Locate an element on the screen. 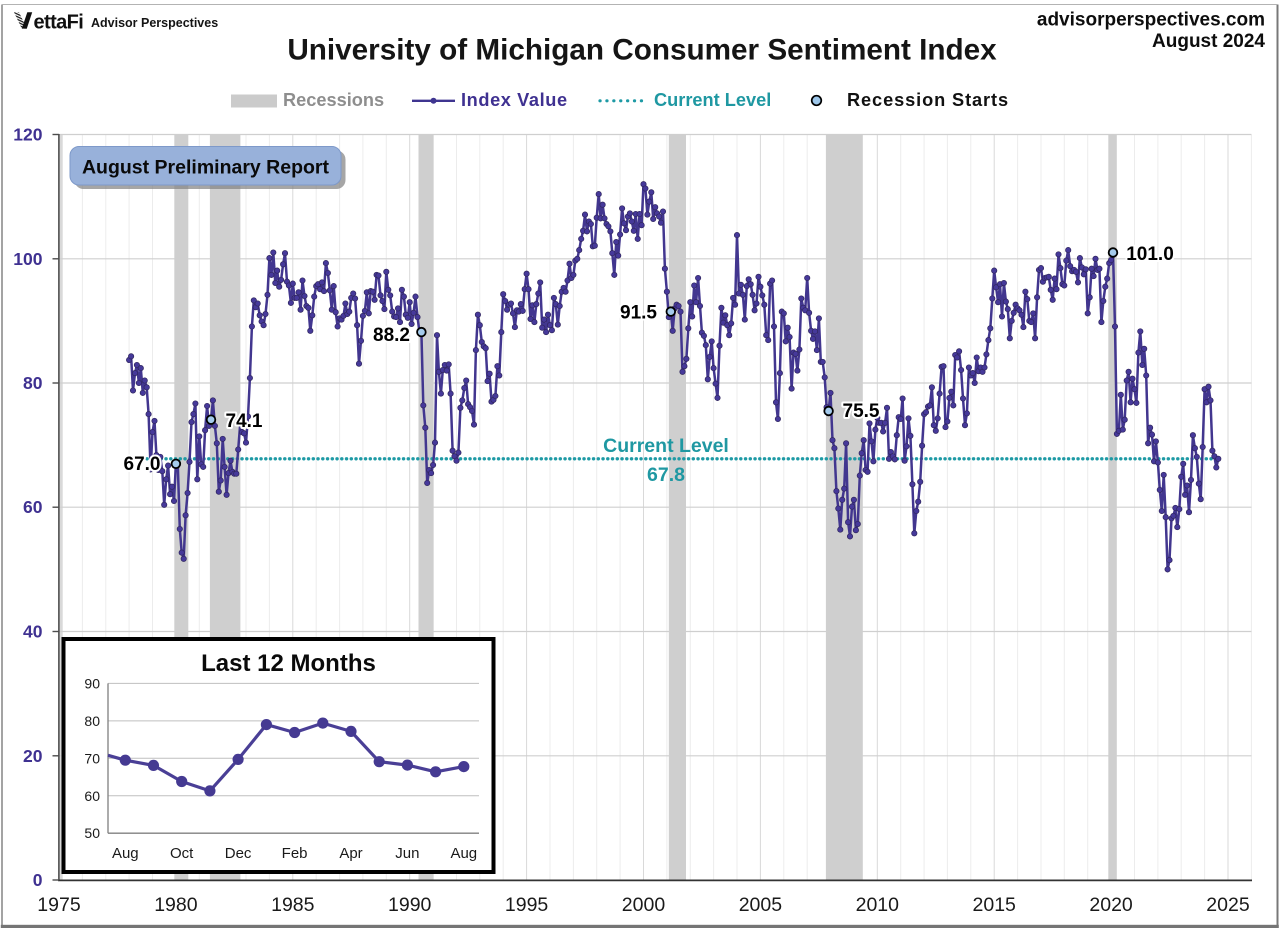 This screenshot has height=928, width=1280. svg-text: 100 is located at coordinates (27, 259).